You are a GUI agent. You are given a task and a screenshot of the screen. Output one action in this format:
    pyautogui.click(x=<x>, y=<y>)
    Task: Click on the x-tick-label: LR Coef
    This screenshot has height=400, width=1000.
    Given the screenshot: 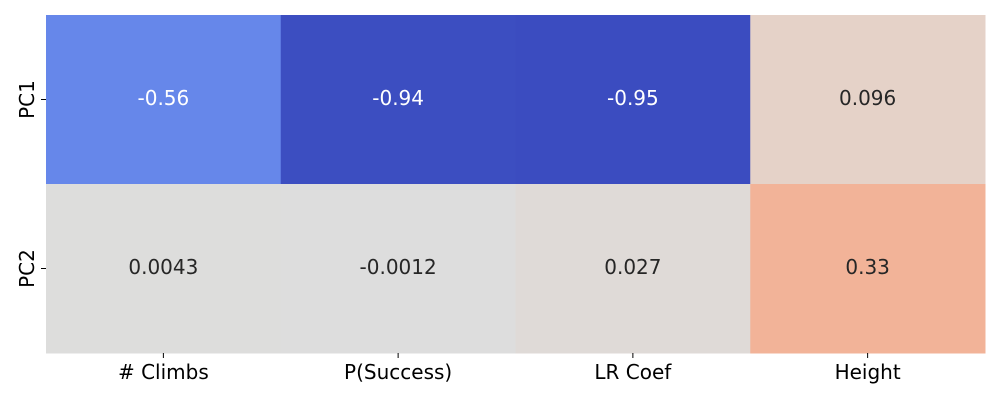 What is the action you would take?
    pyautogui.click(x=633, y=372)
    